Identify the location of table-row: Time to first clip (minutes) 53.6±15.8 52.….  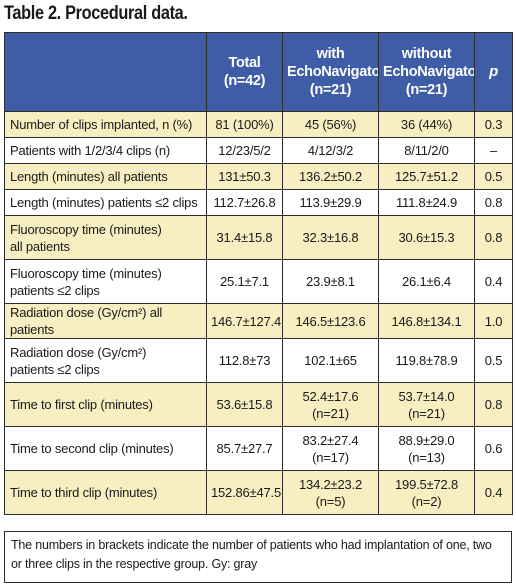
(258, 404).